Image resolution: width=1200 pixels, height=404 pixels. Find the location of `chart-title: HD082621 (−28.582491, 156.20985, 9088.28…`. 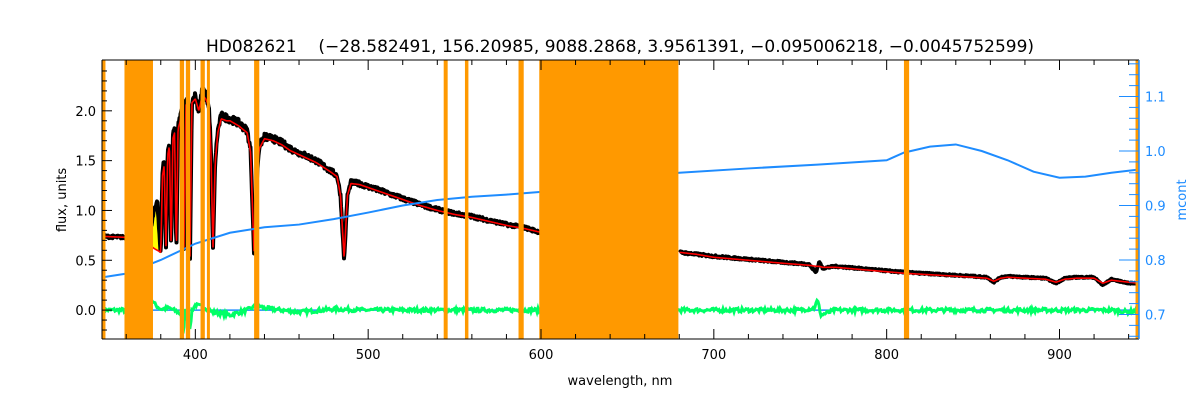

chart-title: HD082621 (−28.582491, 156.20985, 9088.28… is located at coordinates (620, 47).